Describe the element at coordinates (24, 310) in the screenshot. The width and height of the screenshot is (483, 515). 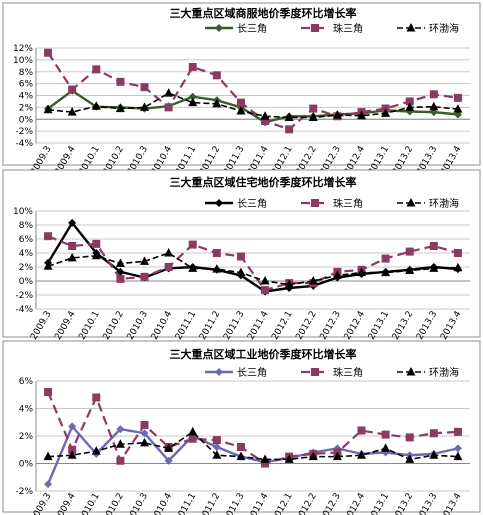
I see `y-tick-label: -4%` at that location.